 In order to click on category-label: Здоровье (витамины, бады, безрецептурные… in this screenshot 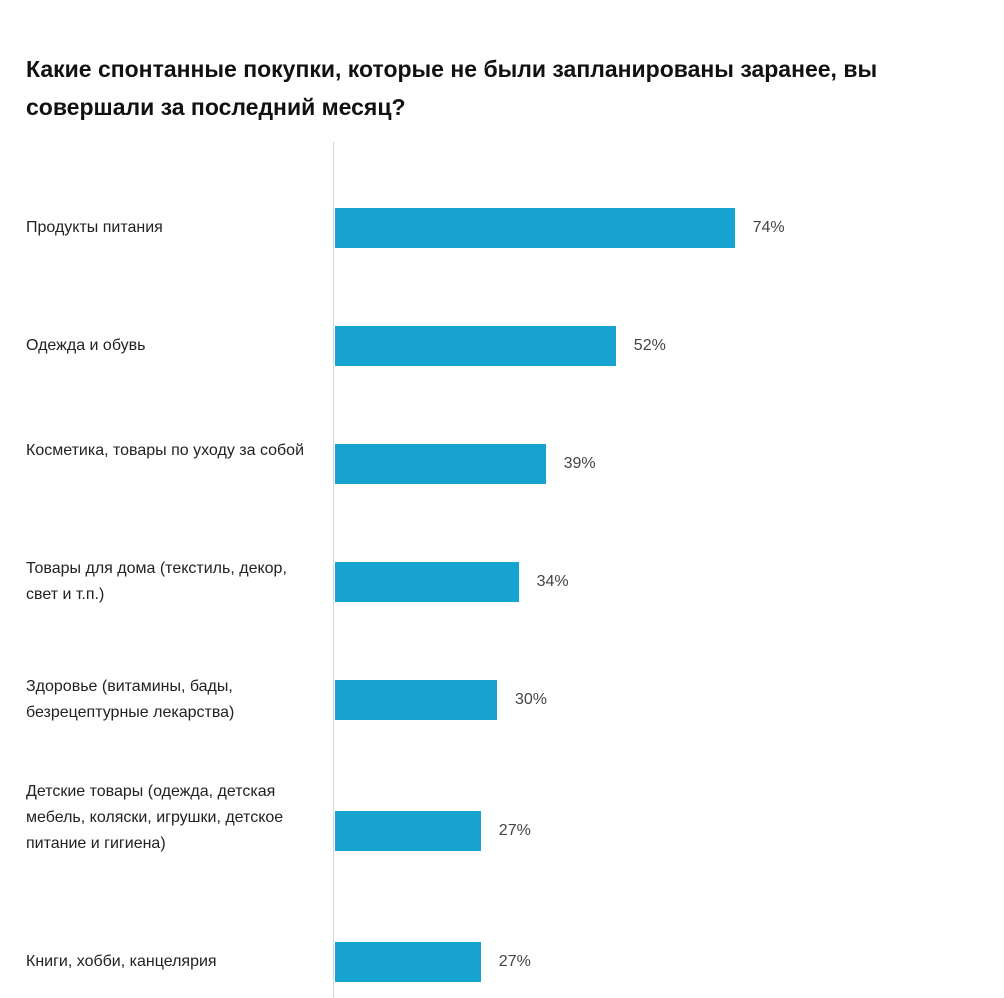, I will do `click(130, 699)`.